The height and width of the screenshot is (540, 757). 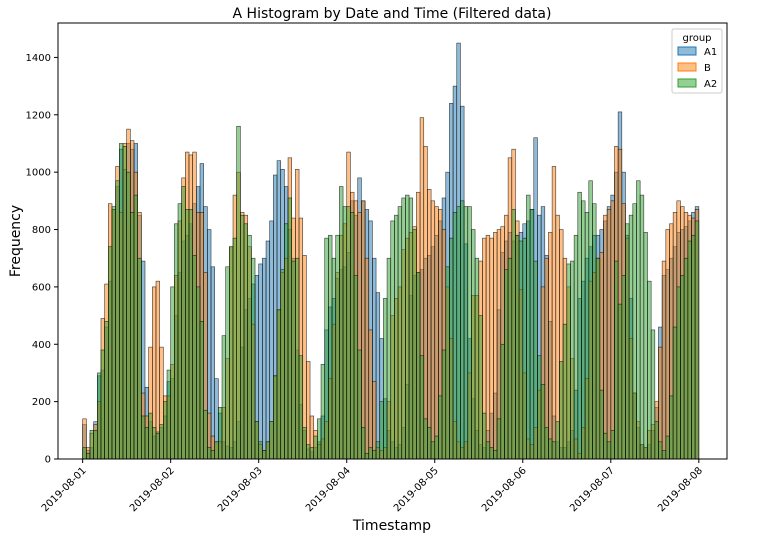 What do you see at coordinates (391, 526) in the screenshot?
I see `x-axis-label: Timestamp` at bounding box center [391, 526].